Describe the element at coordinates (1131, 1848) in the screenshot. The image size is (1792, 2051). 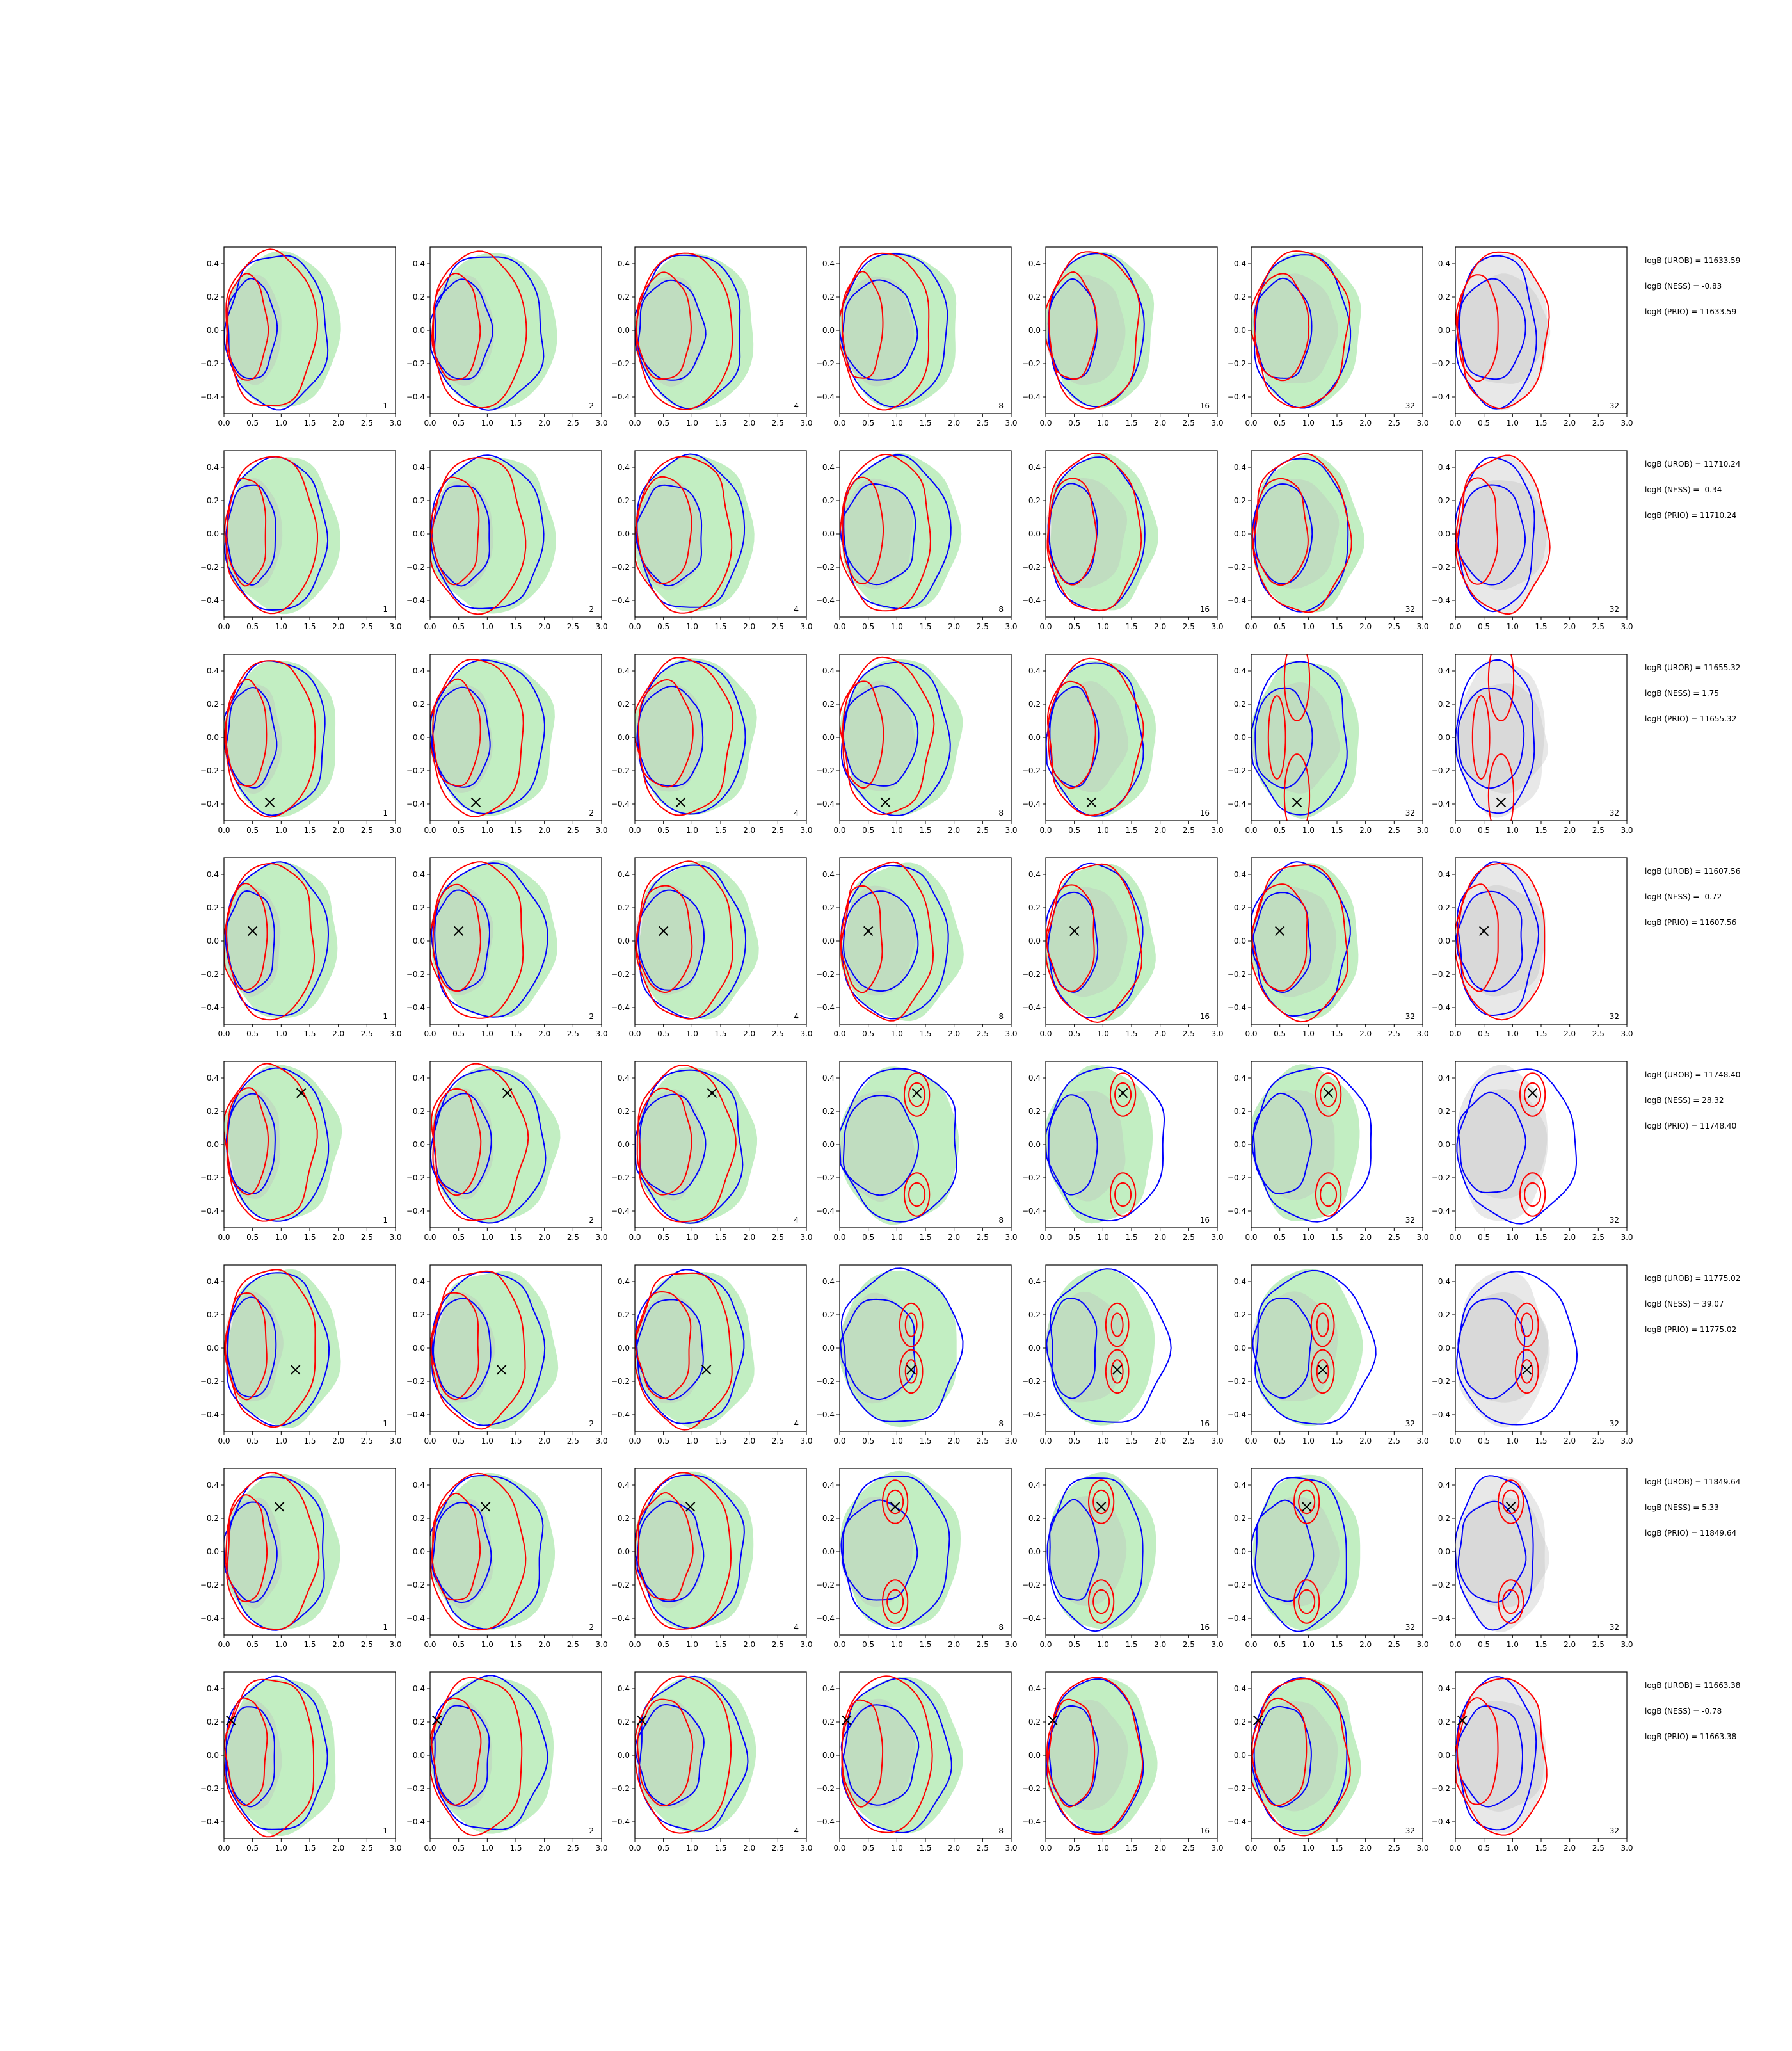
I see `x-tick-label: 1.5` at that location.